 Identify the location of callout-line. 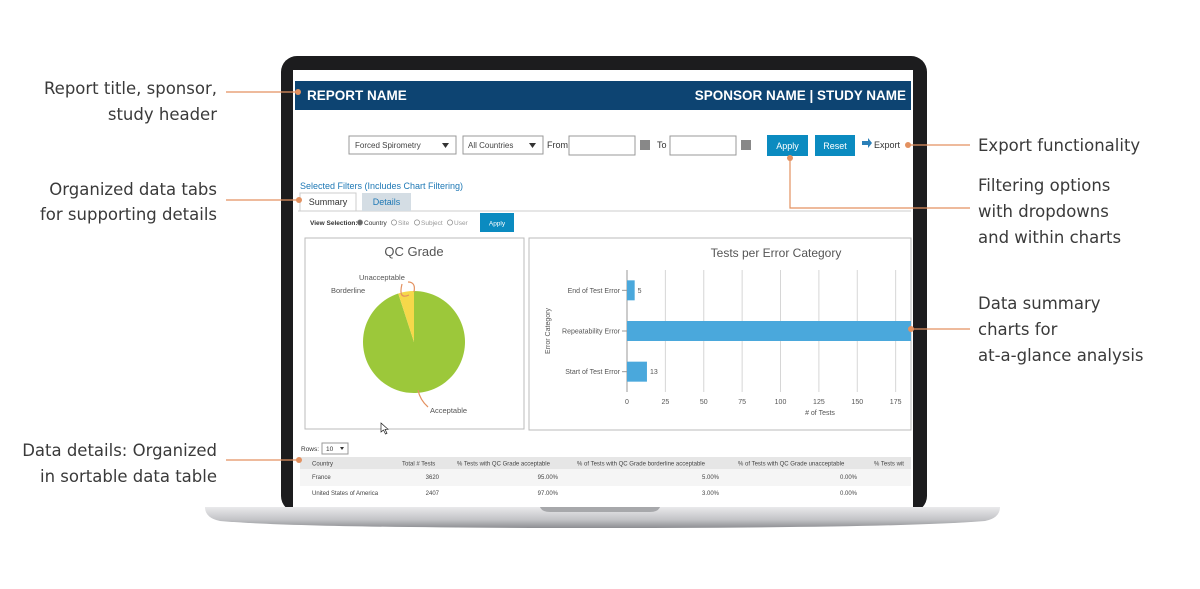
(879, 184).